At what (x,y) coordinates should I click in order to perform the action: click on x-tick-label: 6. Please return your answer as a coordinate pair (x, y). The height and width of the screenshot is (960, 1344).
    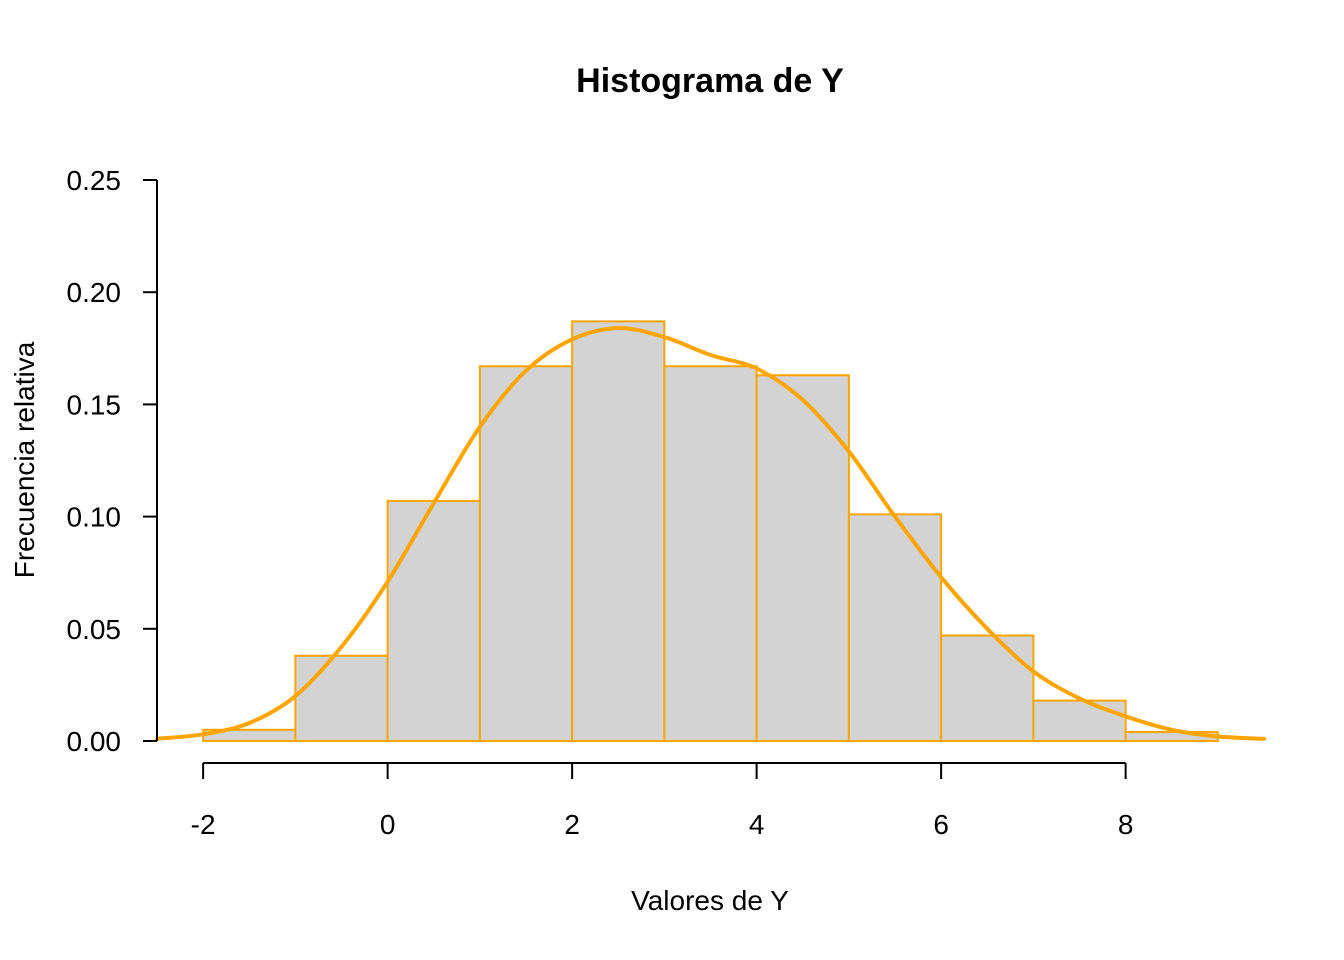
    Looking at the image, I should click on (941, 824).